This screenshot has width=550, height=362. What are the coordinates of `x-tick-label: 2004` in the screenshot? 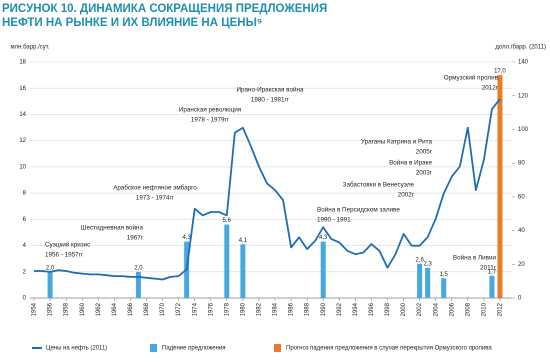 It's located at (436, 309).